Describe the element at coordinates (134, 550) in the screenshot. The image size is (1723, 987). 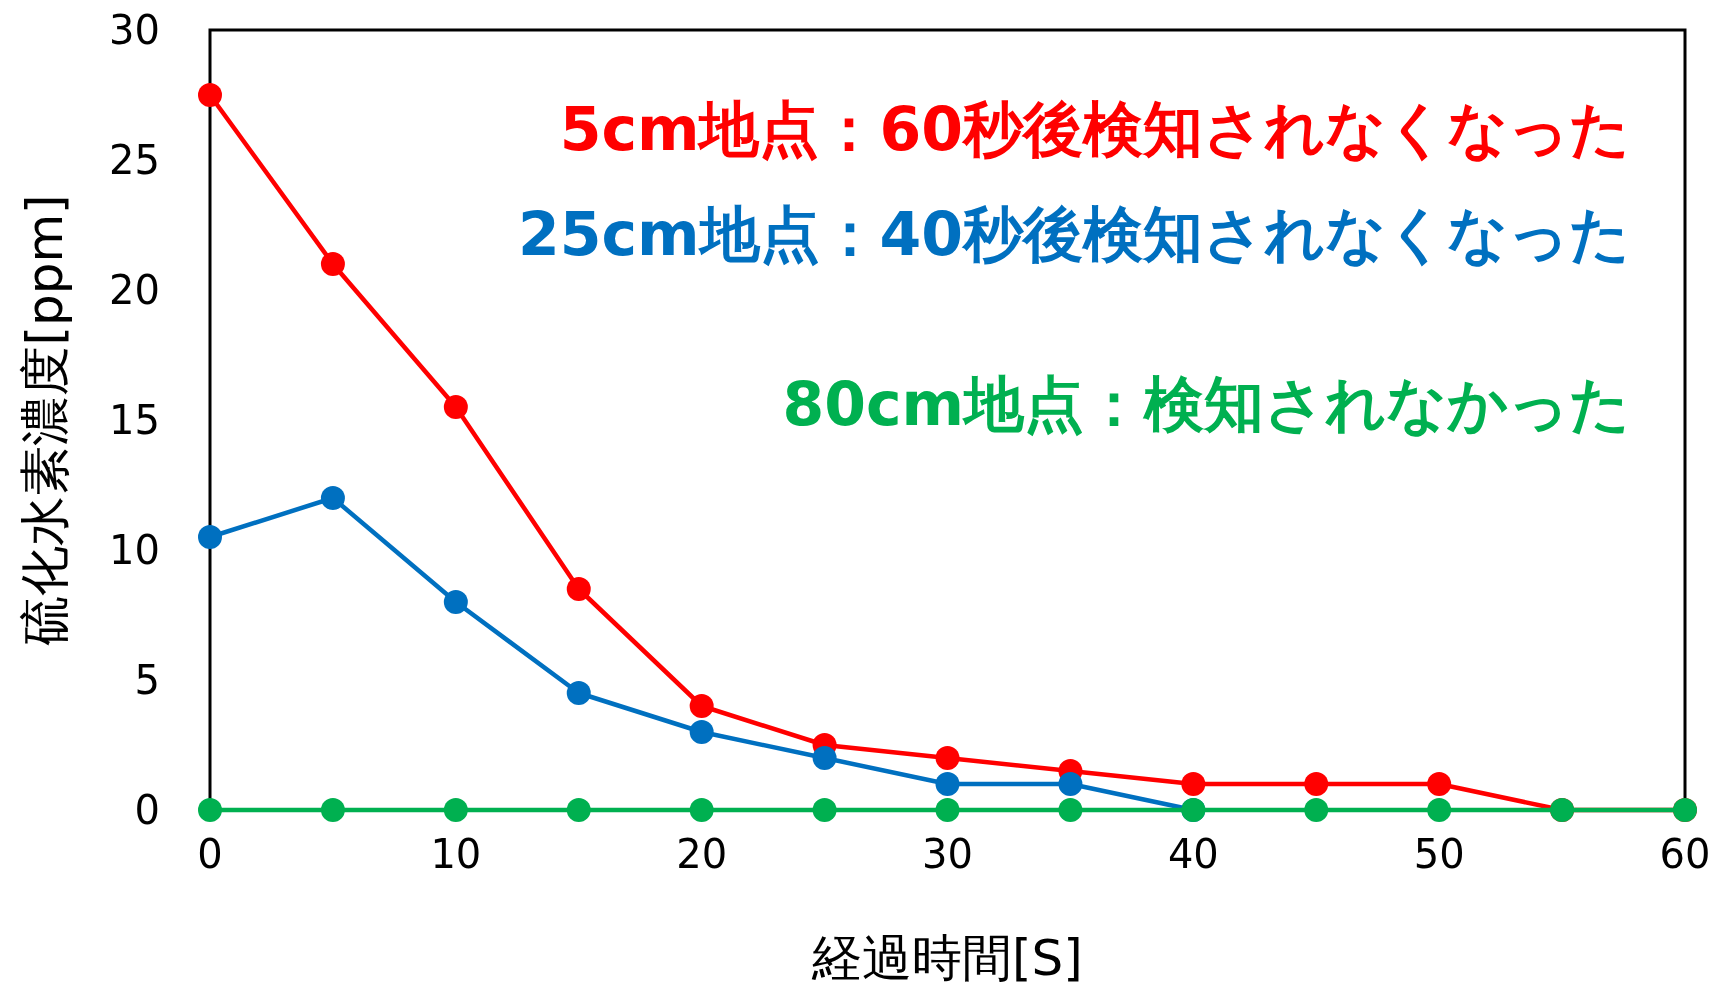
I see `y-tick-label: 10` at that location.